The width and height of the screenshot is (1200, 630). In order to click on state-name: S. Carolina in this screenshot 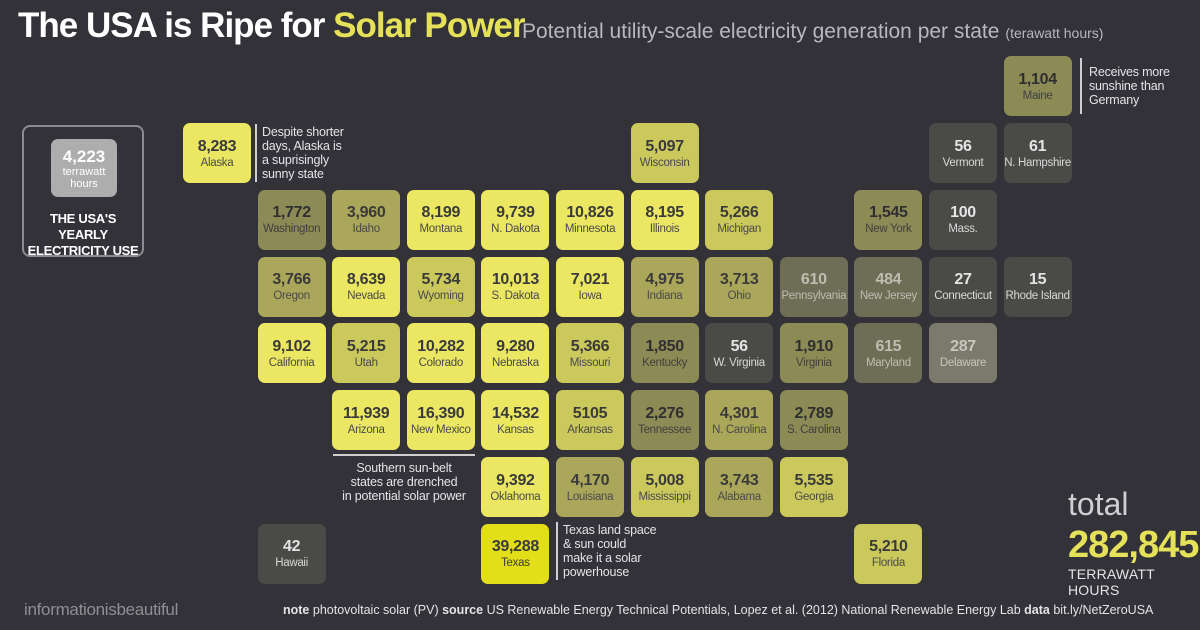, I will do `click(814, 429)`.